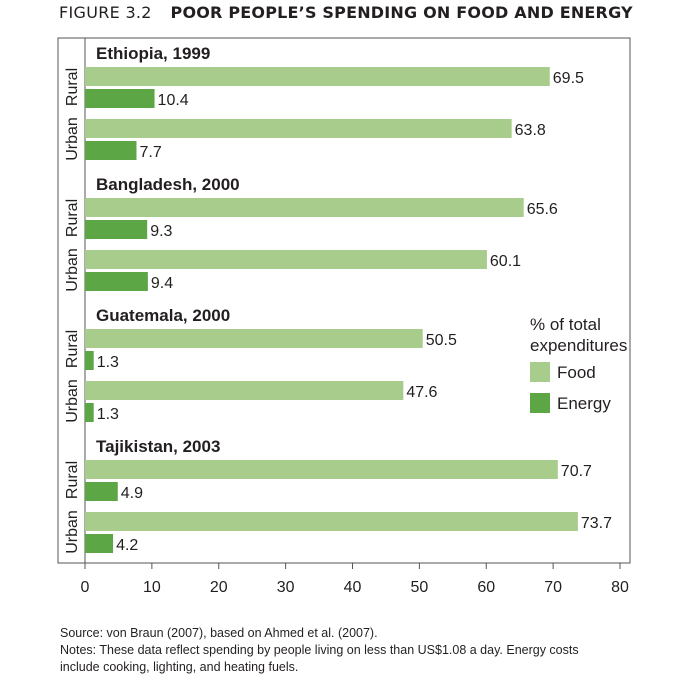  What do you see at coordinates (150, 152) in the screenshot?
I see `energy-value-label: 7.7` at bounding box center [150, 152].